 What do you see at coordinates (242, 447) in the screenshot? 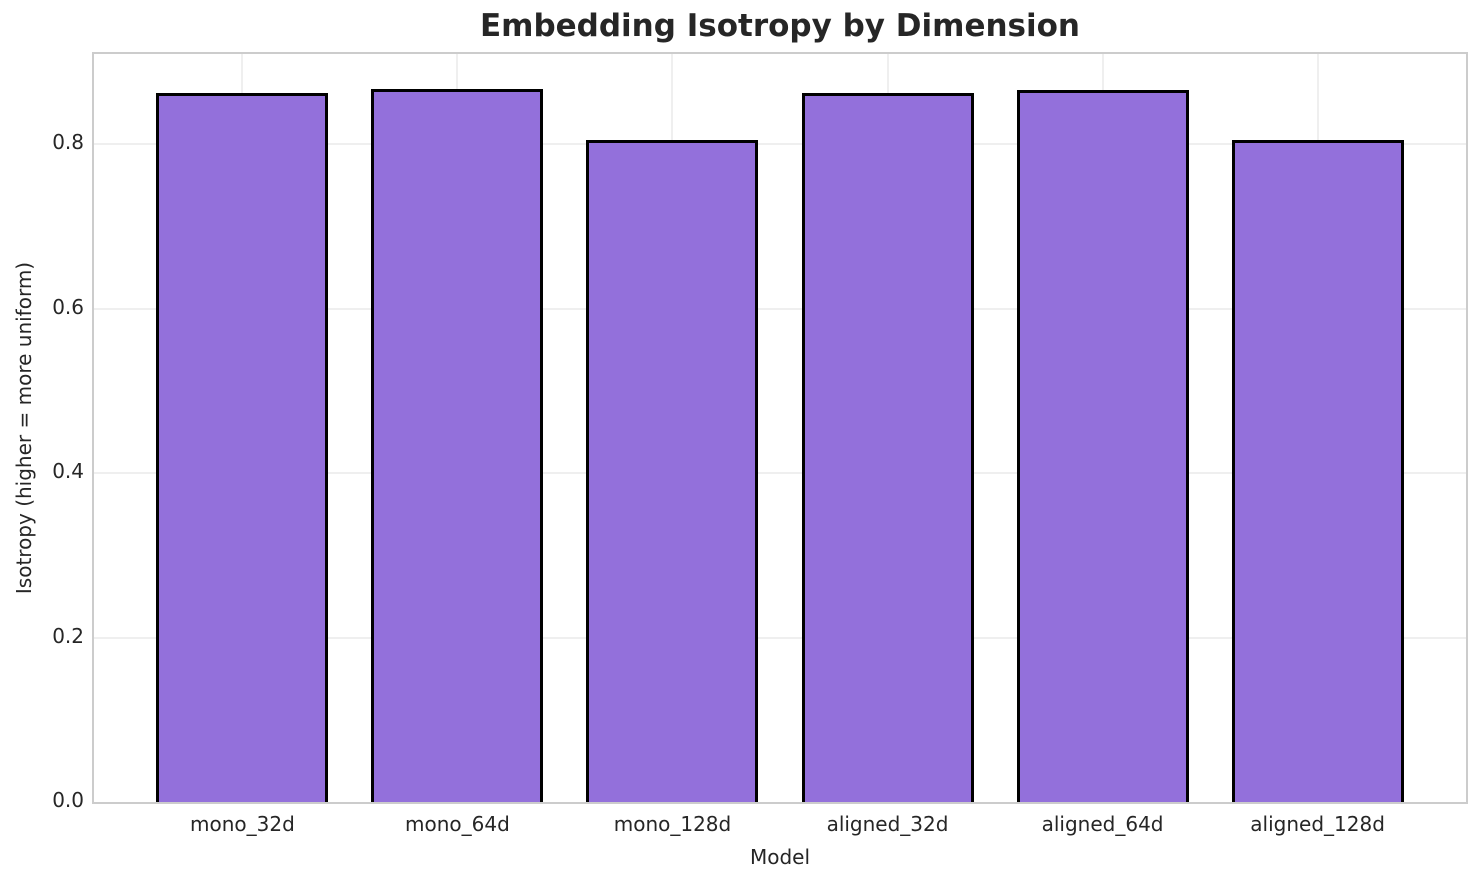
I see `bar-mono_32d` at bounding box center [242, 447].